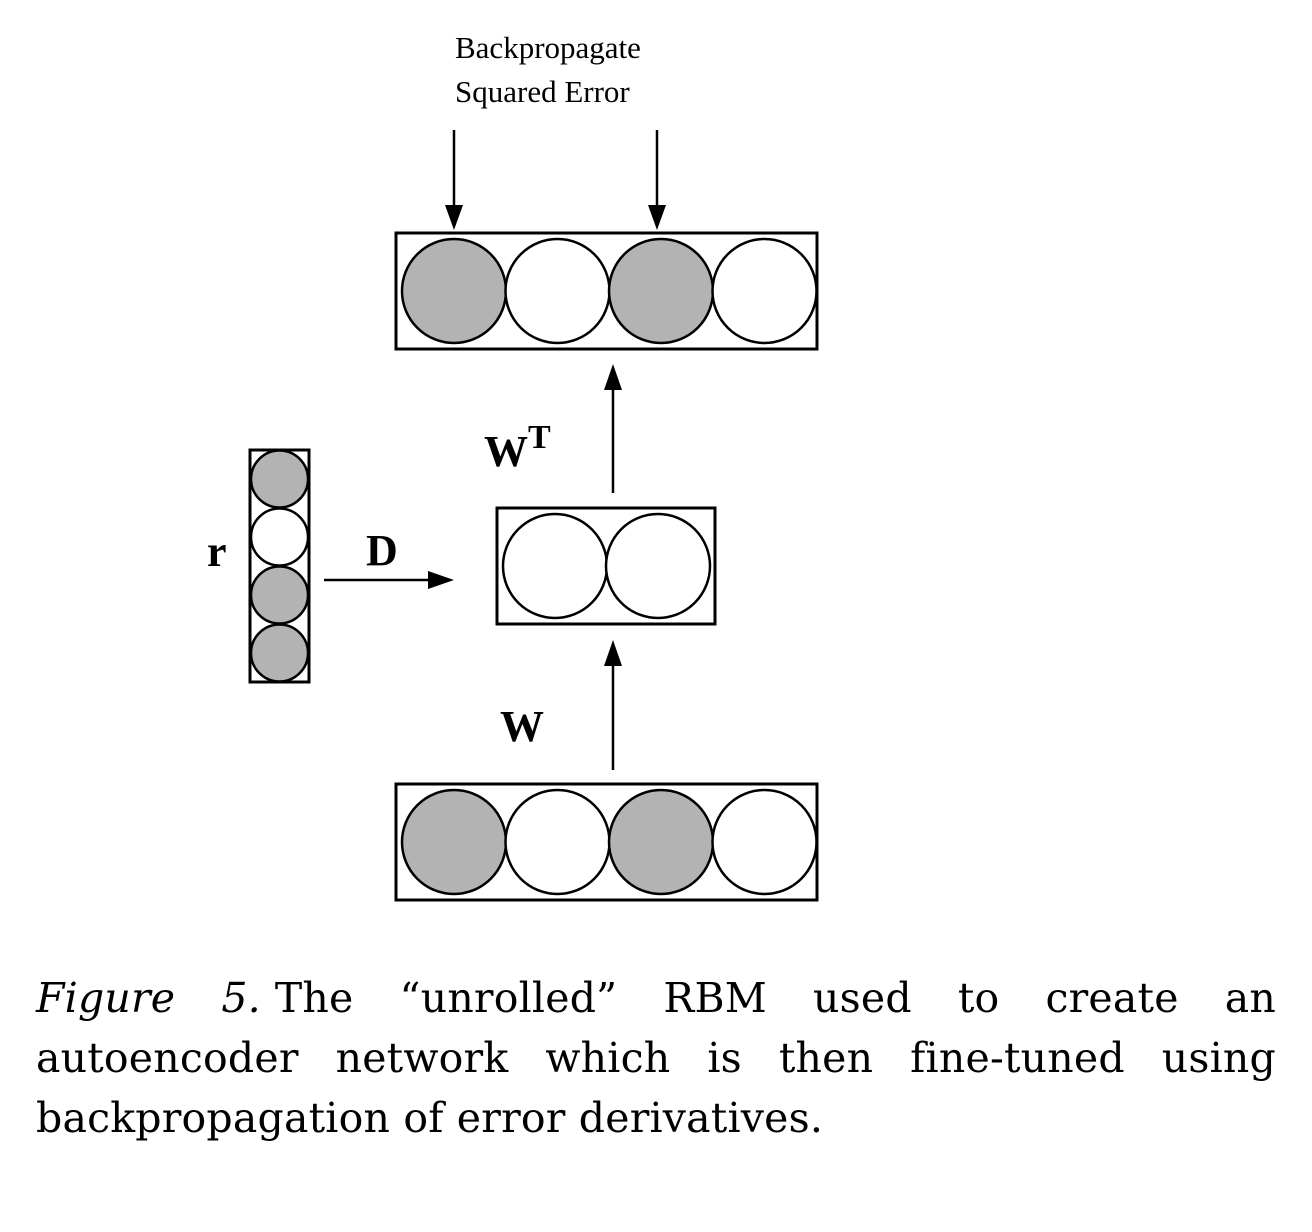 The width and height of the screenshot is (1312, 1232). What do you see at coordinates (217, 551) in the screenshot?
I see `r-label: r` at bounding box center [217, 551].